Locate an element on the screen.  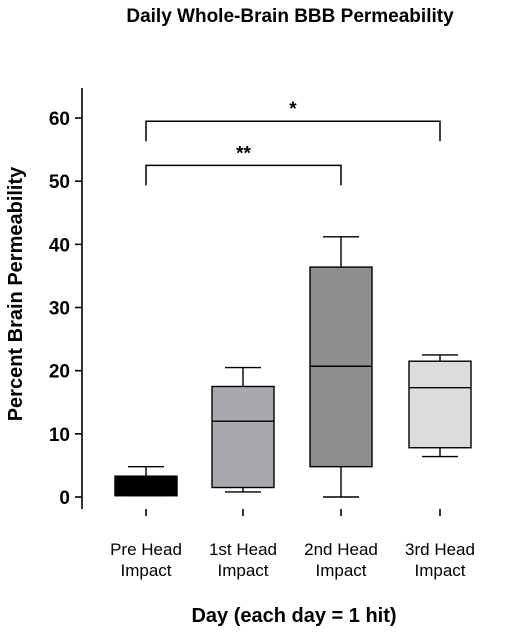
y-tick-label: 50 is located at coordinates (59, 182).